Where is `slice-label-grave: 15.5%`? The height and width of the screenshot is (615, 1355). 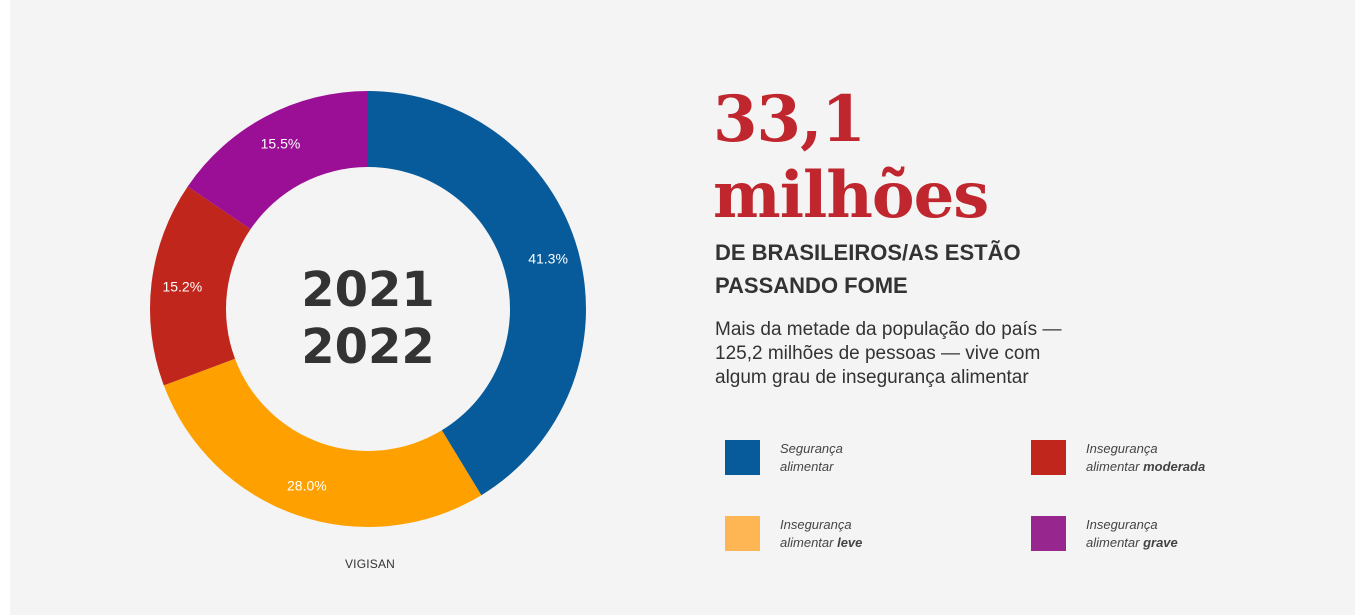 slice-label-grave: 15.5% is located at coordinates (281, 144).